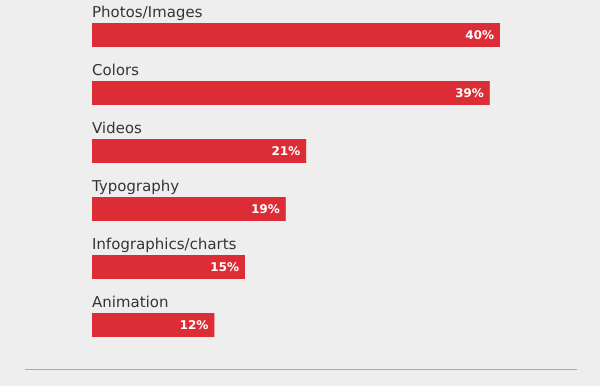 The height and width of the screenshot is (386, 600). I want to click on y-tick-label: Colors, so click(116, 70).